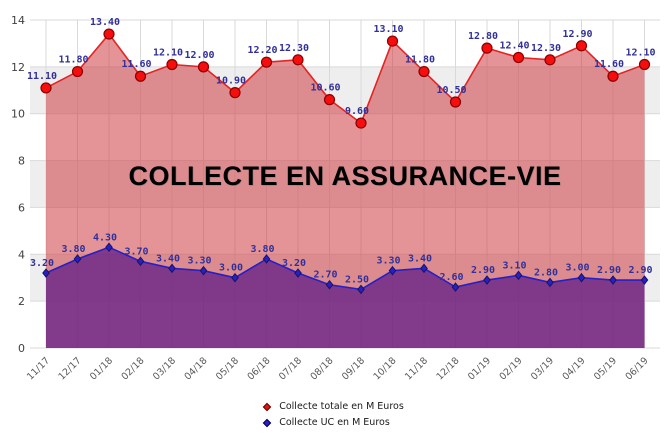  What do you see at coordinates (262, 50) in the screenshot?
I see `value-label: 12.20` at bounding box center [262, 50].